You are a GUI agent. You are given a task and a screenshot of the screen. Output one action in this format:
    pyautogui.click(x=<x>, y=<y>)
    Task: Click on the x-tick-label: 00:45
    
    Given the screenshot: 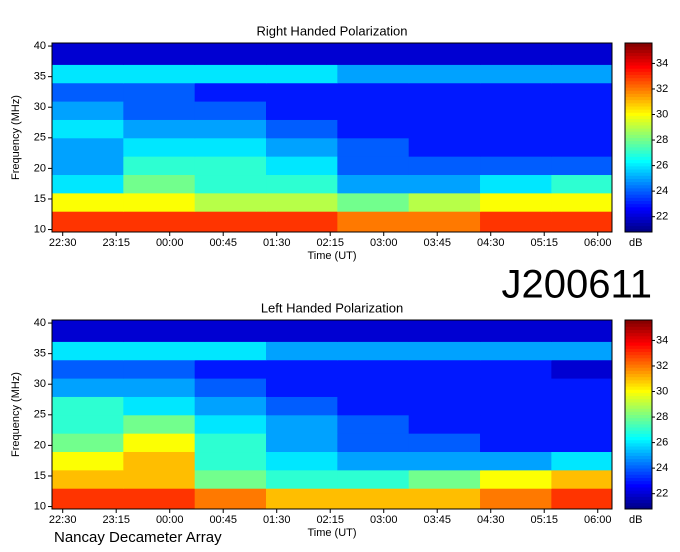 What is the action you would take?
    pyautogui.click(x=223, y=243)
    